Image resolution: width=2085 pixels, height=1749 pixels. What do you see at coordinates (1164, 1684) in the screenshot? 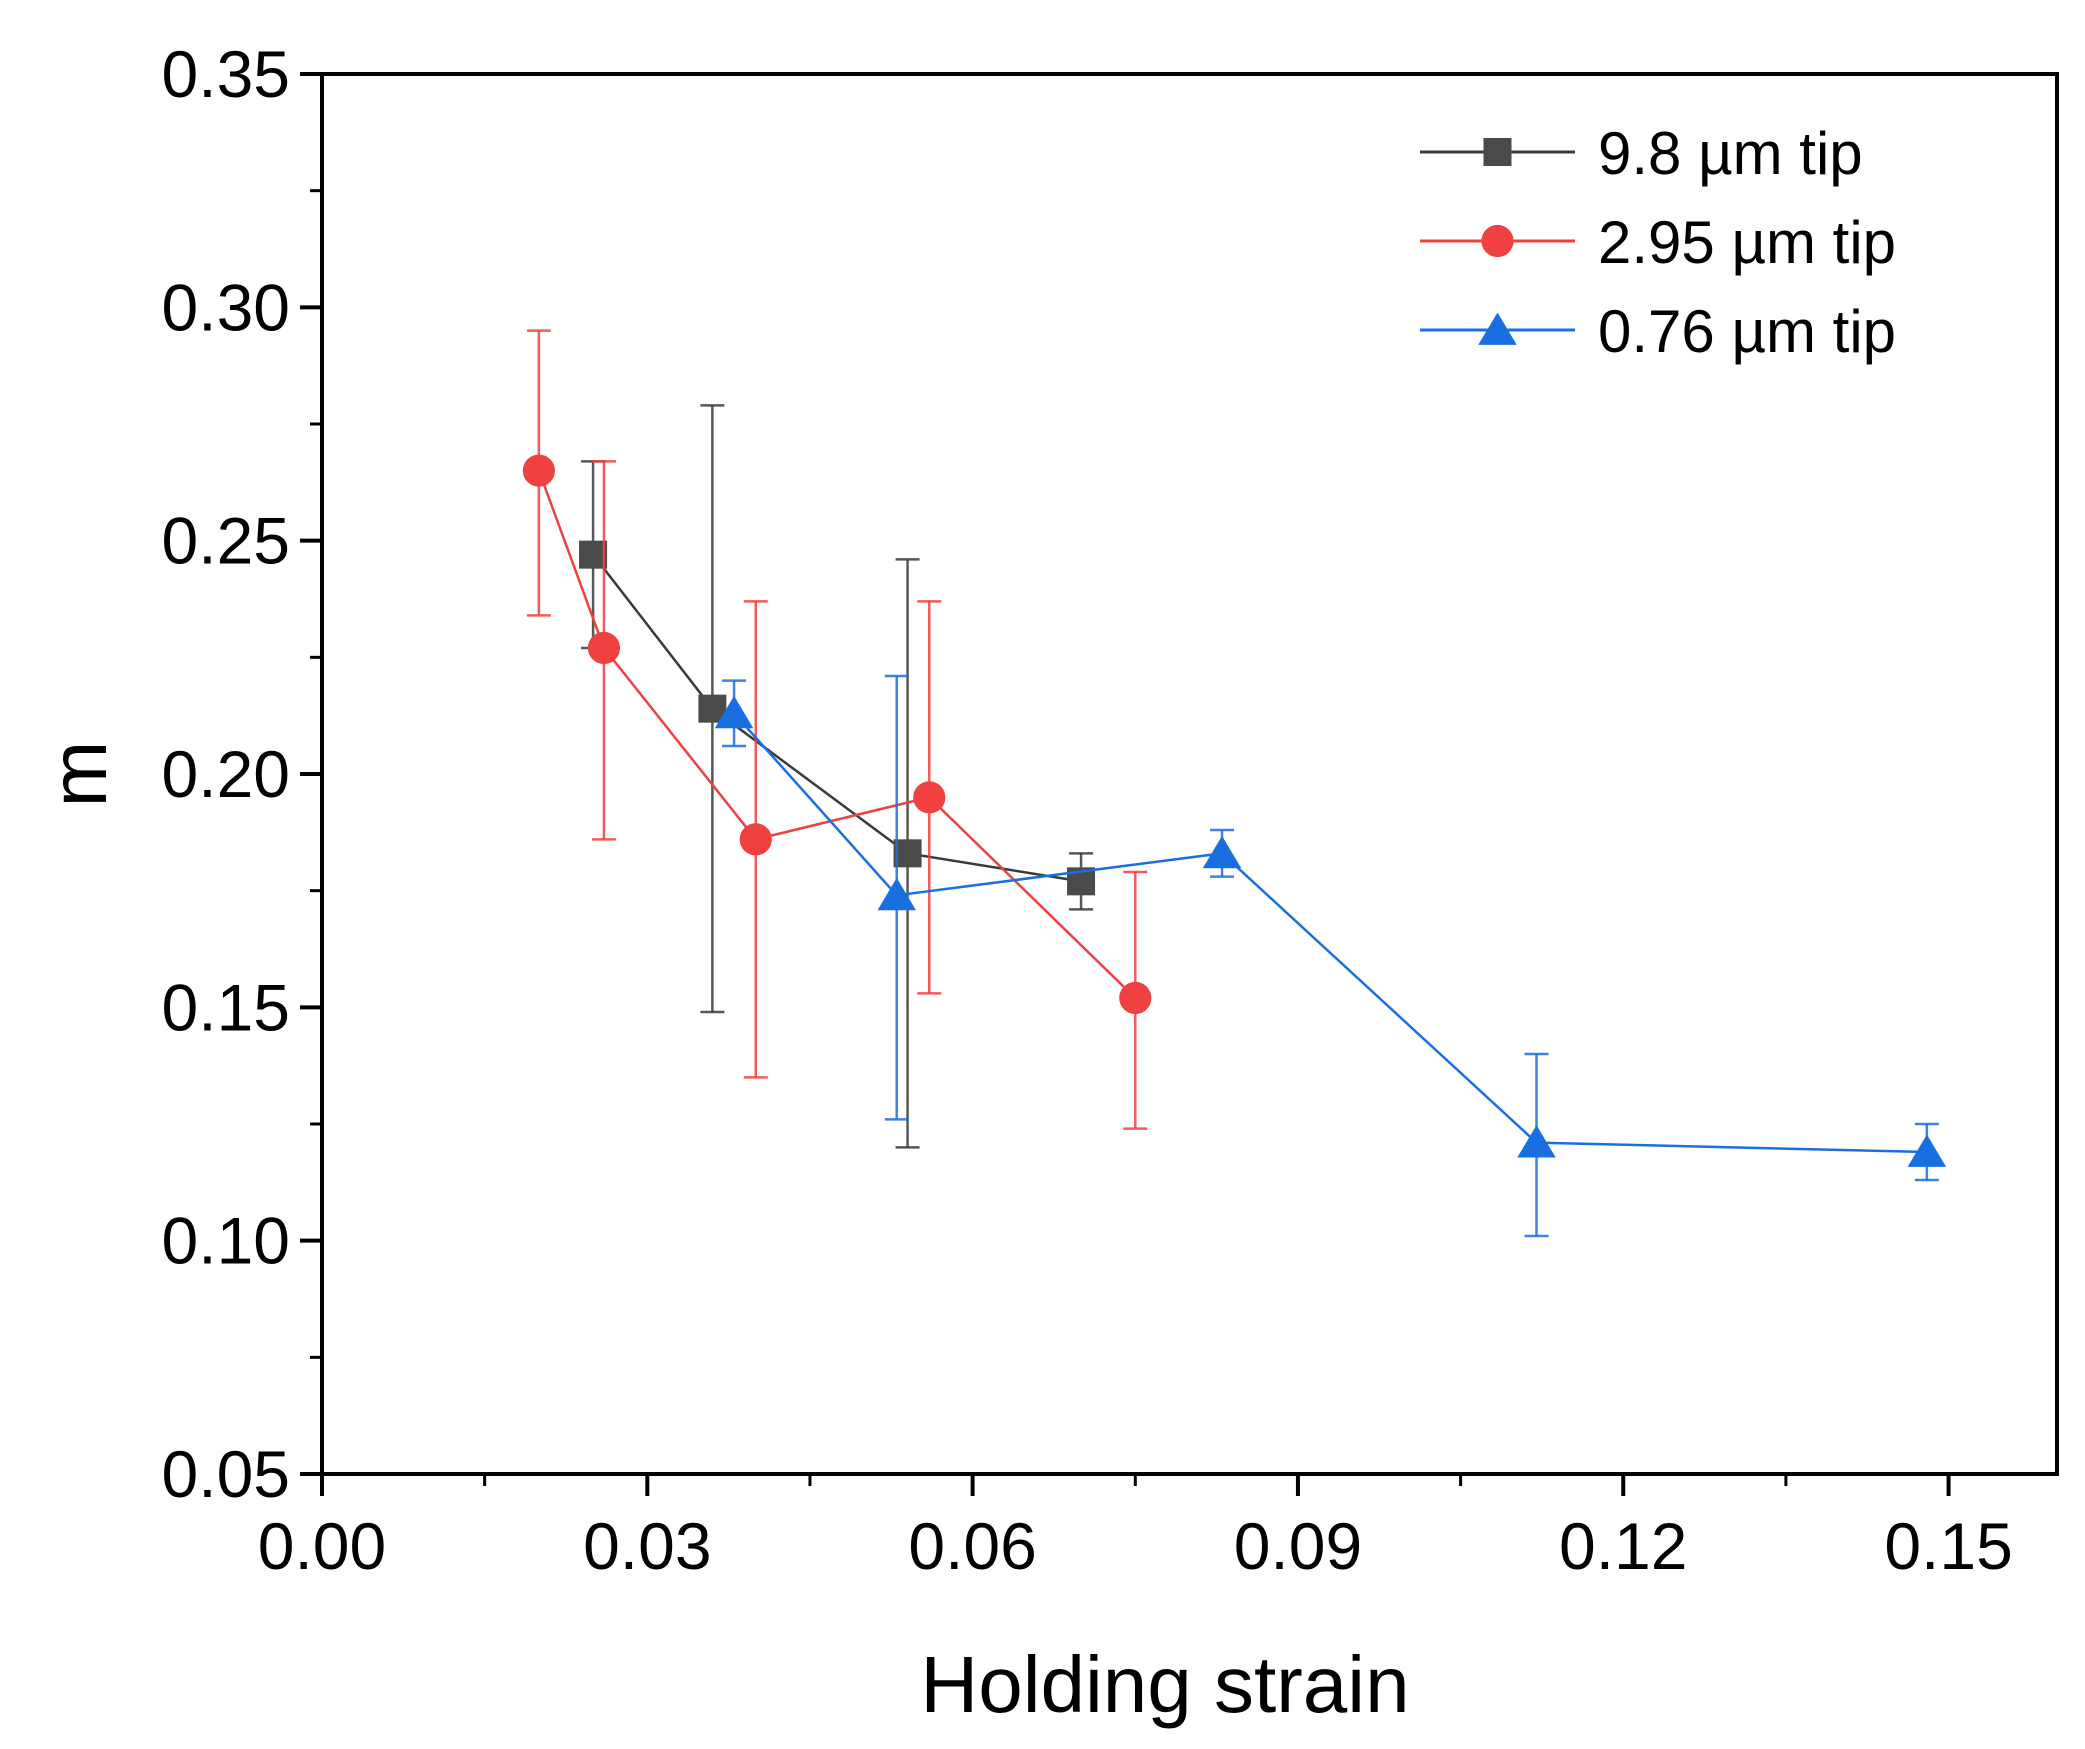
I see `x-axis-title: Holding strain` at bounding box center [1164, 1684].